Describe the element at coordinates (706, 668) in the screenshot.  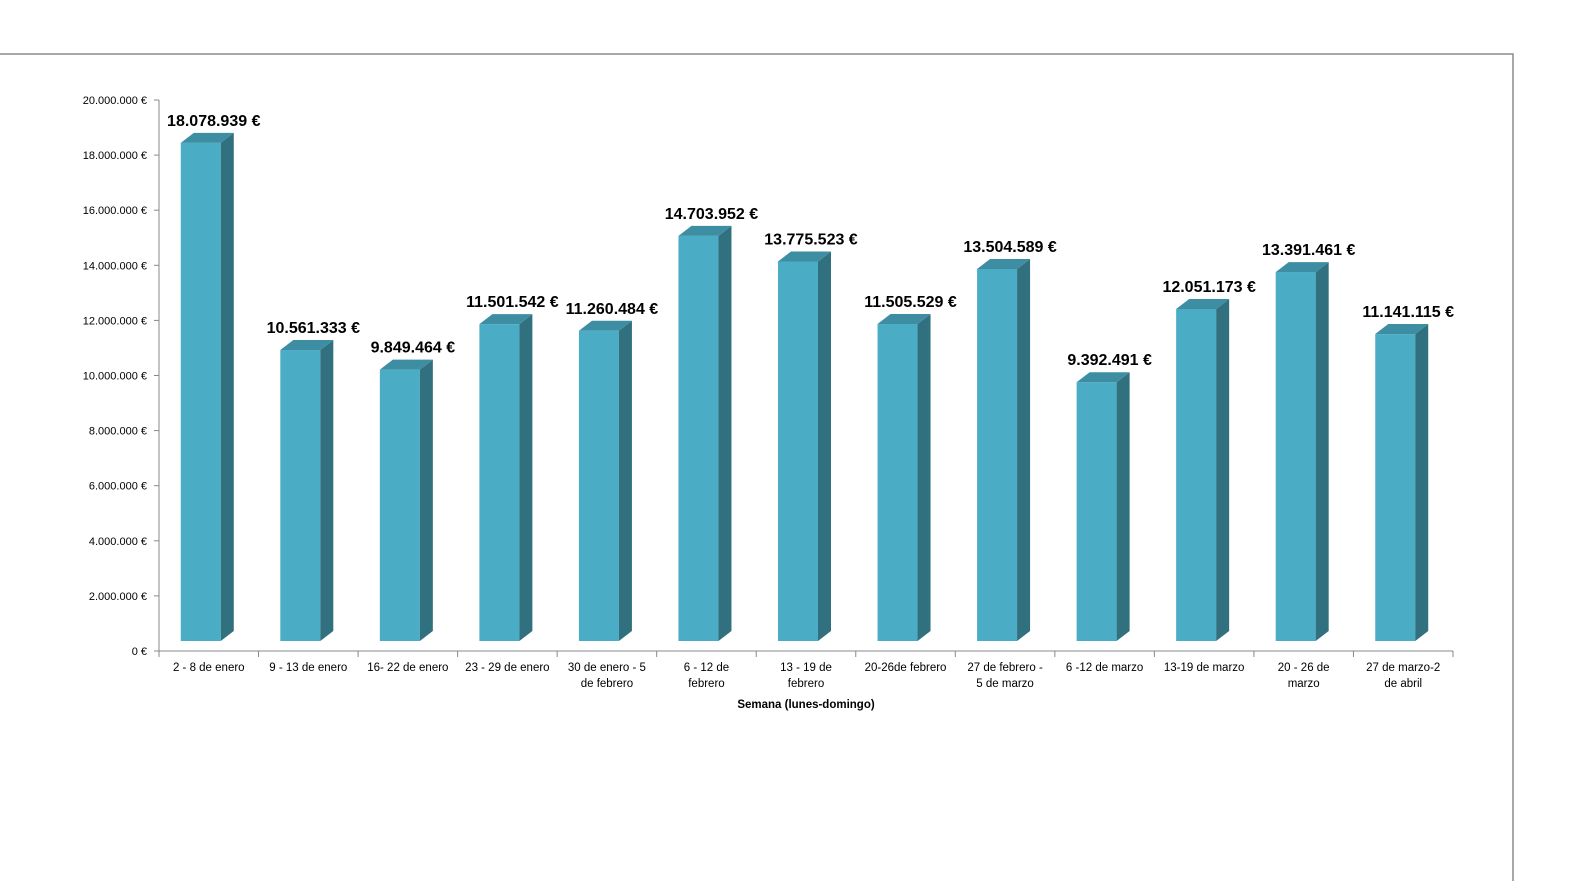
I see `x-tick-label: 6 - 12 de` at that location.